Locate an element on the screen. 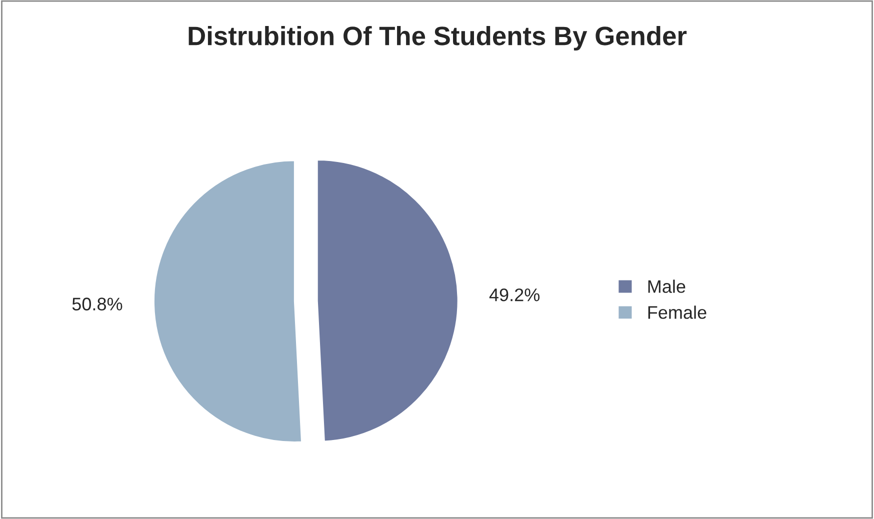  data-label: 49.2% is located at coordinates (514, 295).